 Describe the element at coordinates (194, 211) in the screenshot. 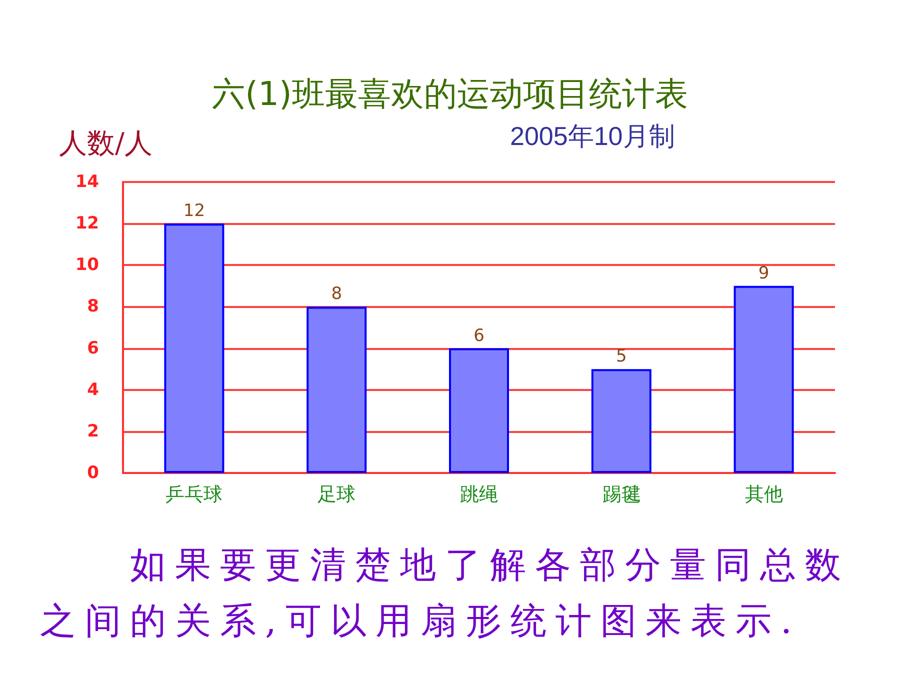

I see `data-label: 12` at that location.